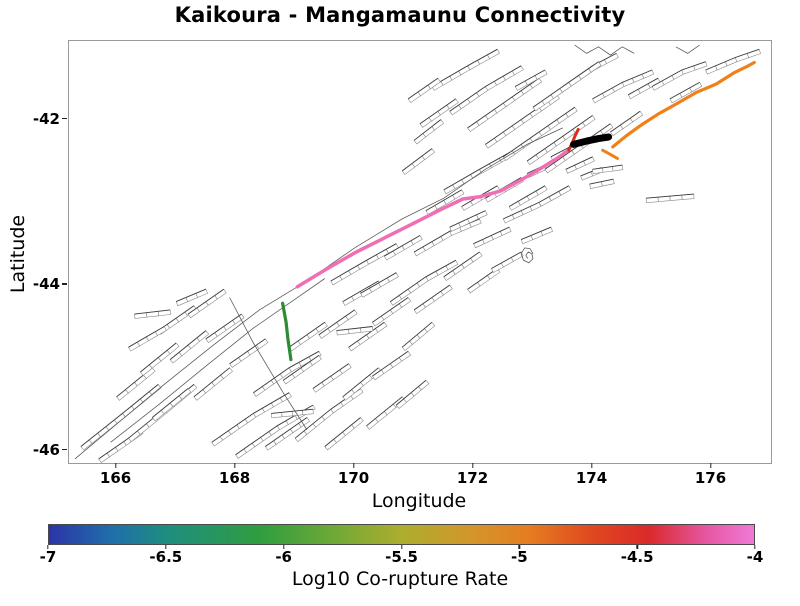 The width and height of the screenshot is (800, 606). I want to click on chart-title: Kaikoura - Mangamaunu Connectivity, so click(400, 15).